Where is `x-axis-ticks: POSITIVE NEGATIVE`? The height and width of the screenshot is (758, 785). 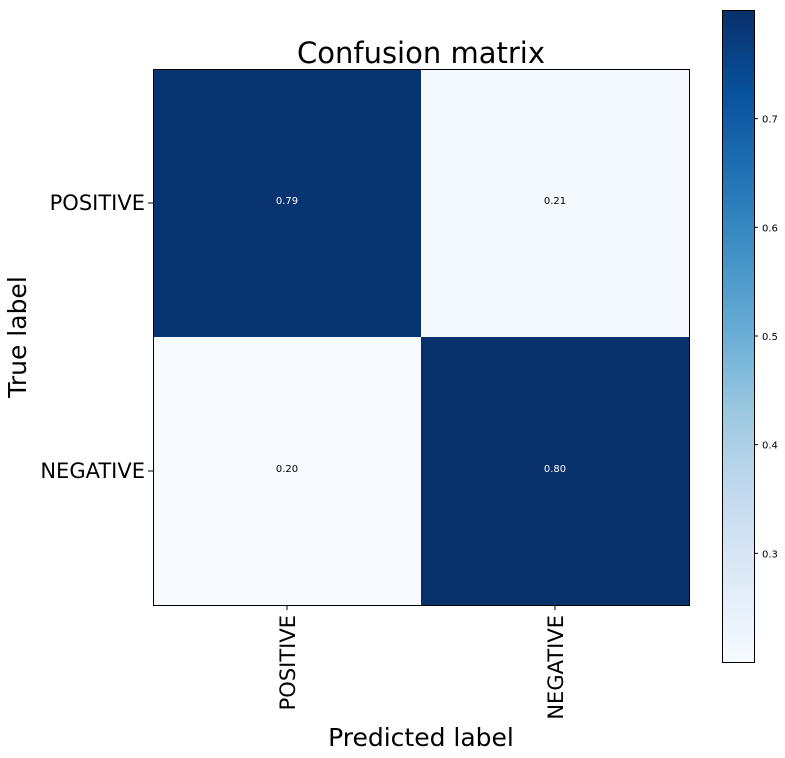 x-axis-ticks: POSITIVE NEGATIVE is located at coordinates (422, 662).